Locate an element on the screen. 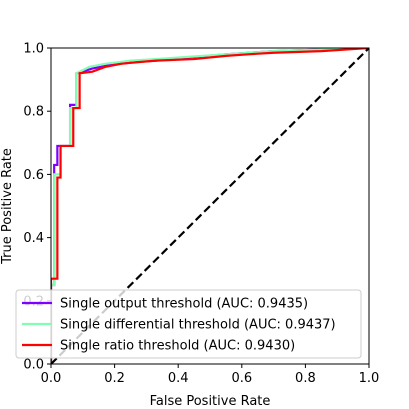  x-tick-label: 0.8 is located at coordinates (305, 378).